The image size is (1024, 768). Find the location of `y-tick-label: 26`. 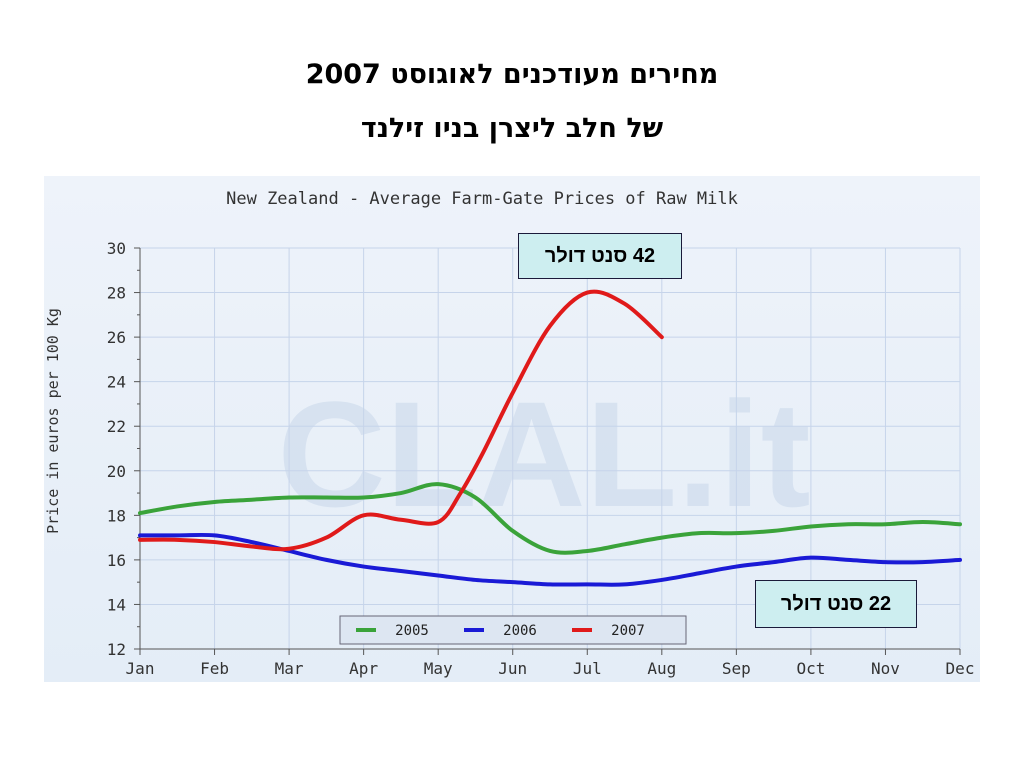

y-tick-label: 26 is located at coordinates (116, 337).